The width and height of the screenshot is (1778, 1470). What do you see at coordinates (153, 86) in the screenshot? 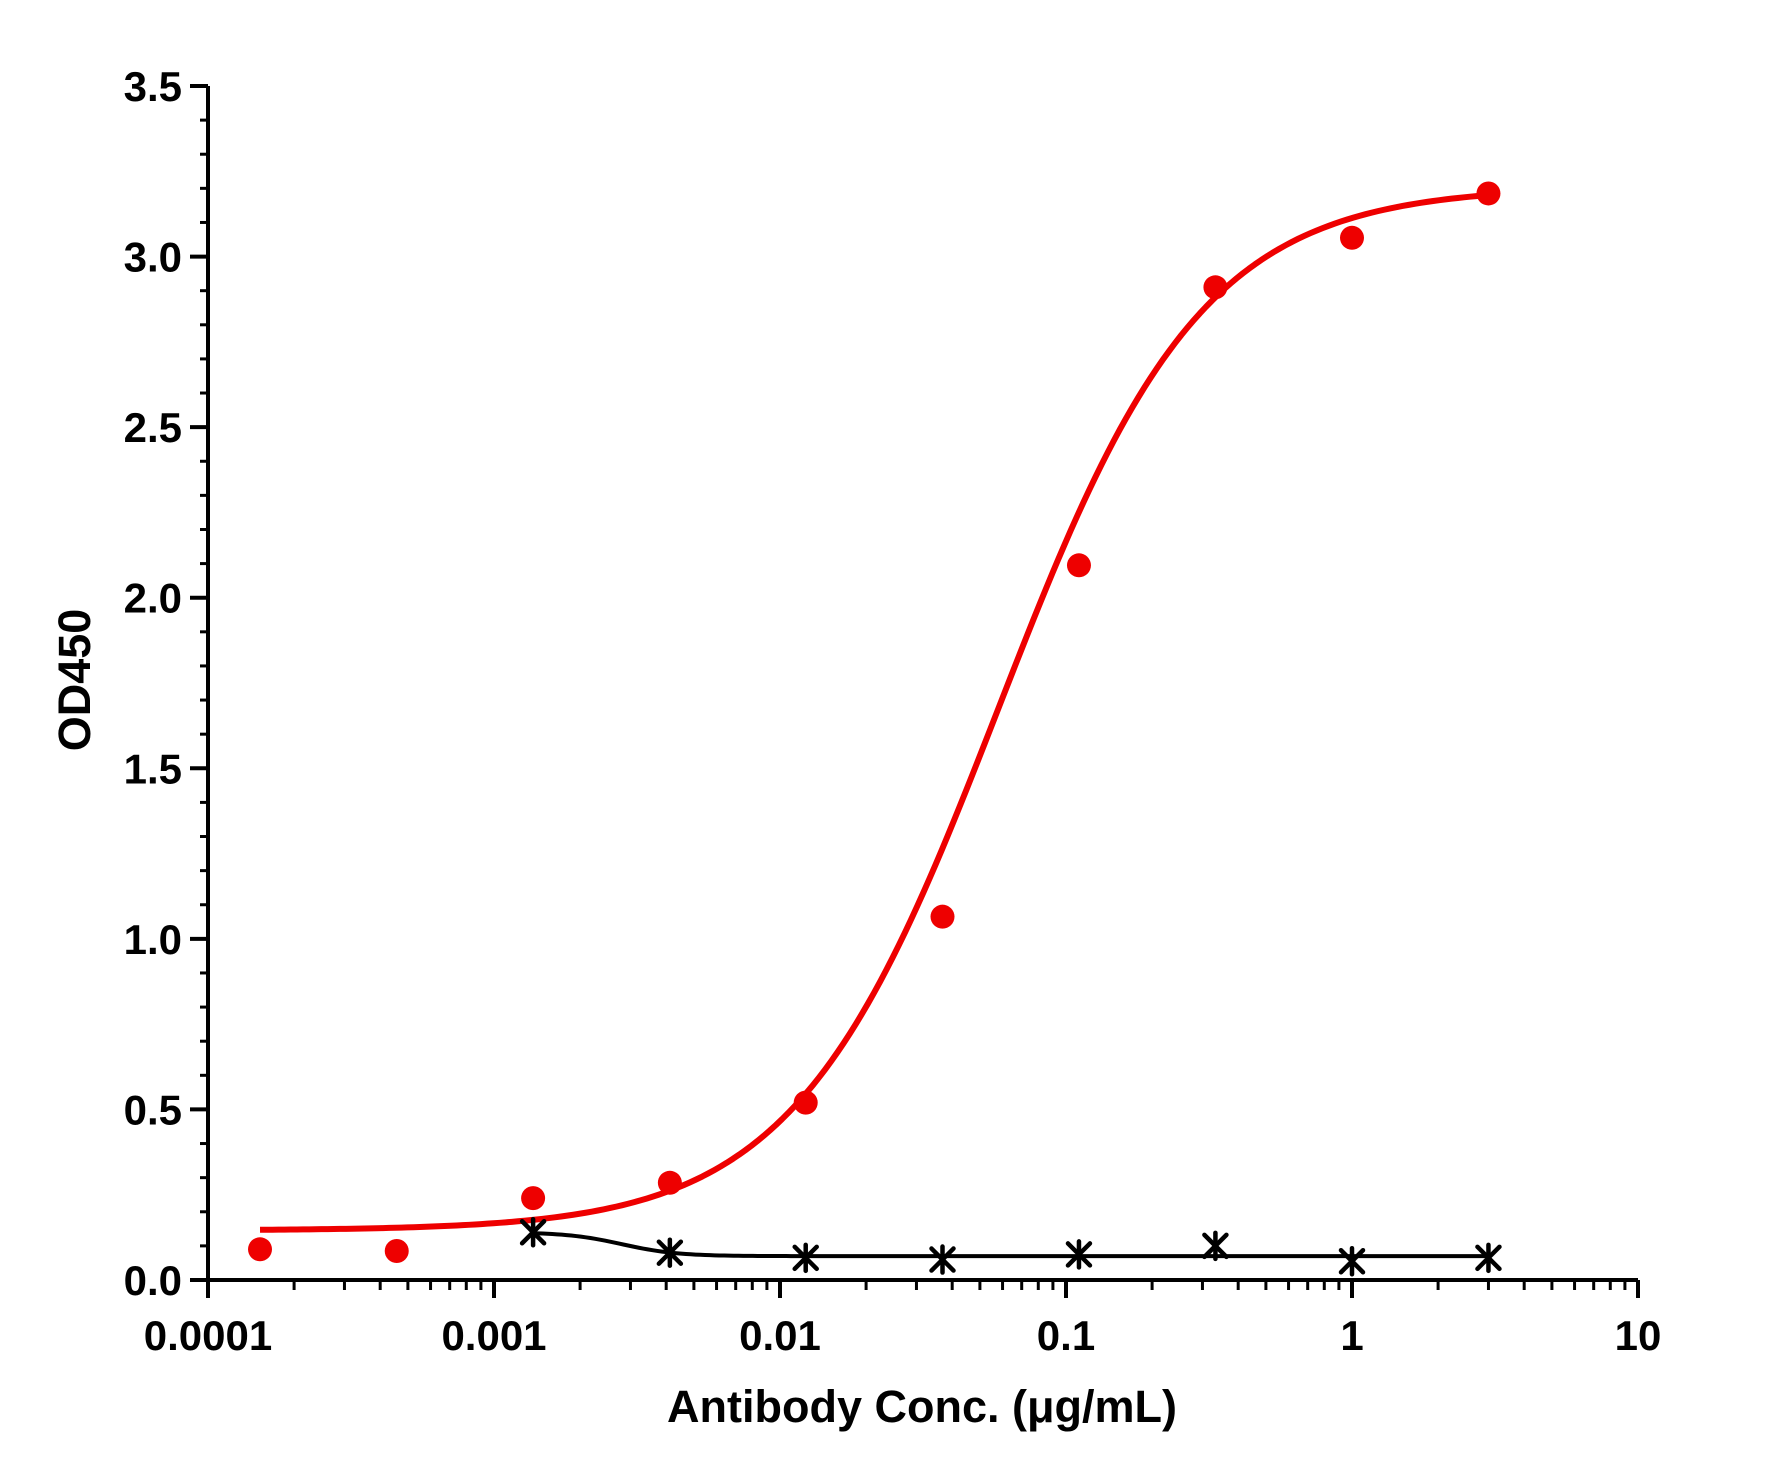
I see `y-tick-label: 3.5` at bounding box center [153, 86].